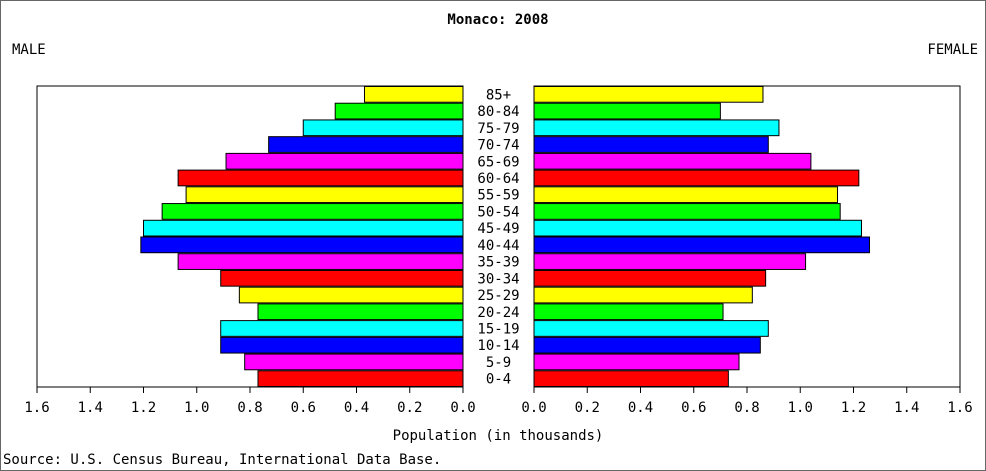  What do you see at coordinates (498, 380) in the screenshot?
I see `age-label: 0-4` at bounding box center [498, 380].